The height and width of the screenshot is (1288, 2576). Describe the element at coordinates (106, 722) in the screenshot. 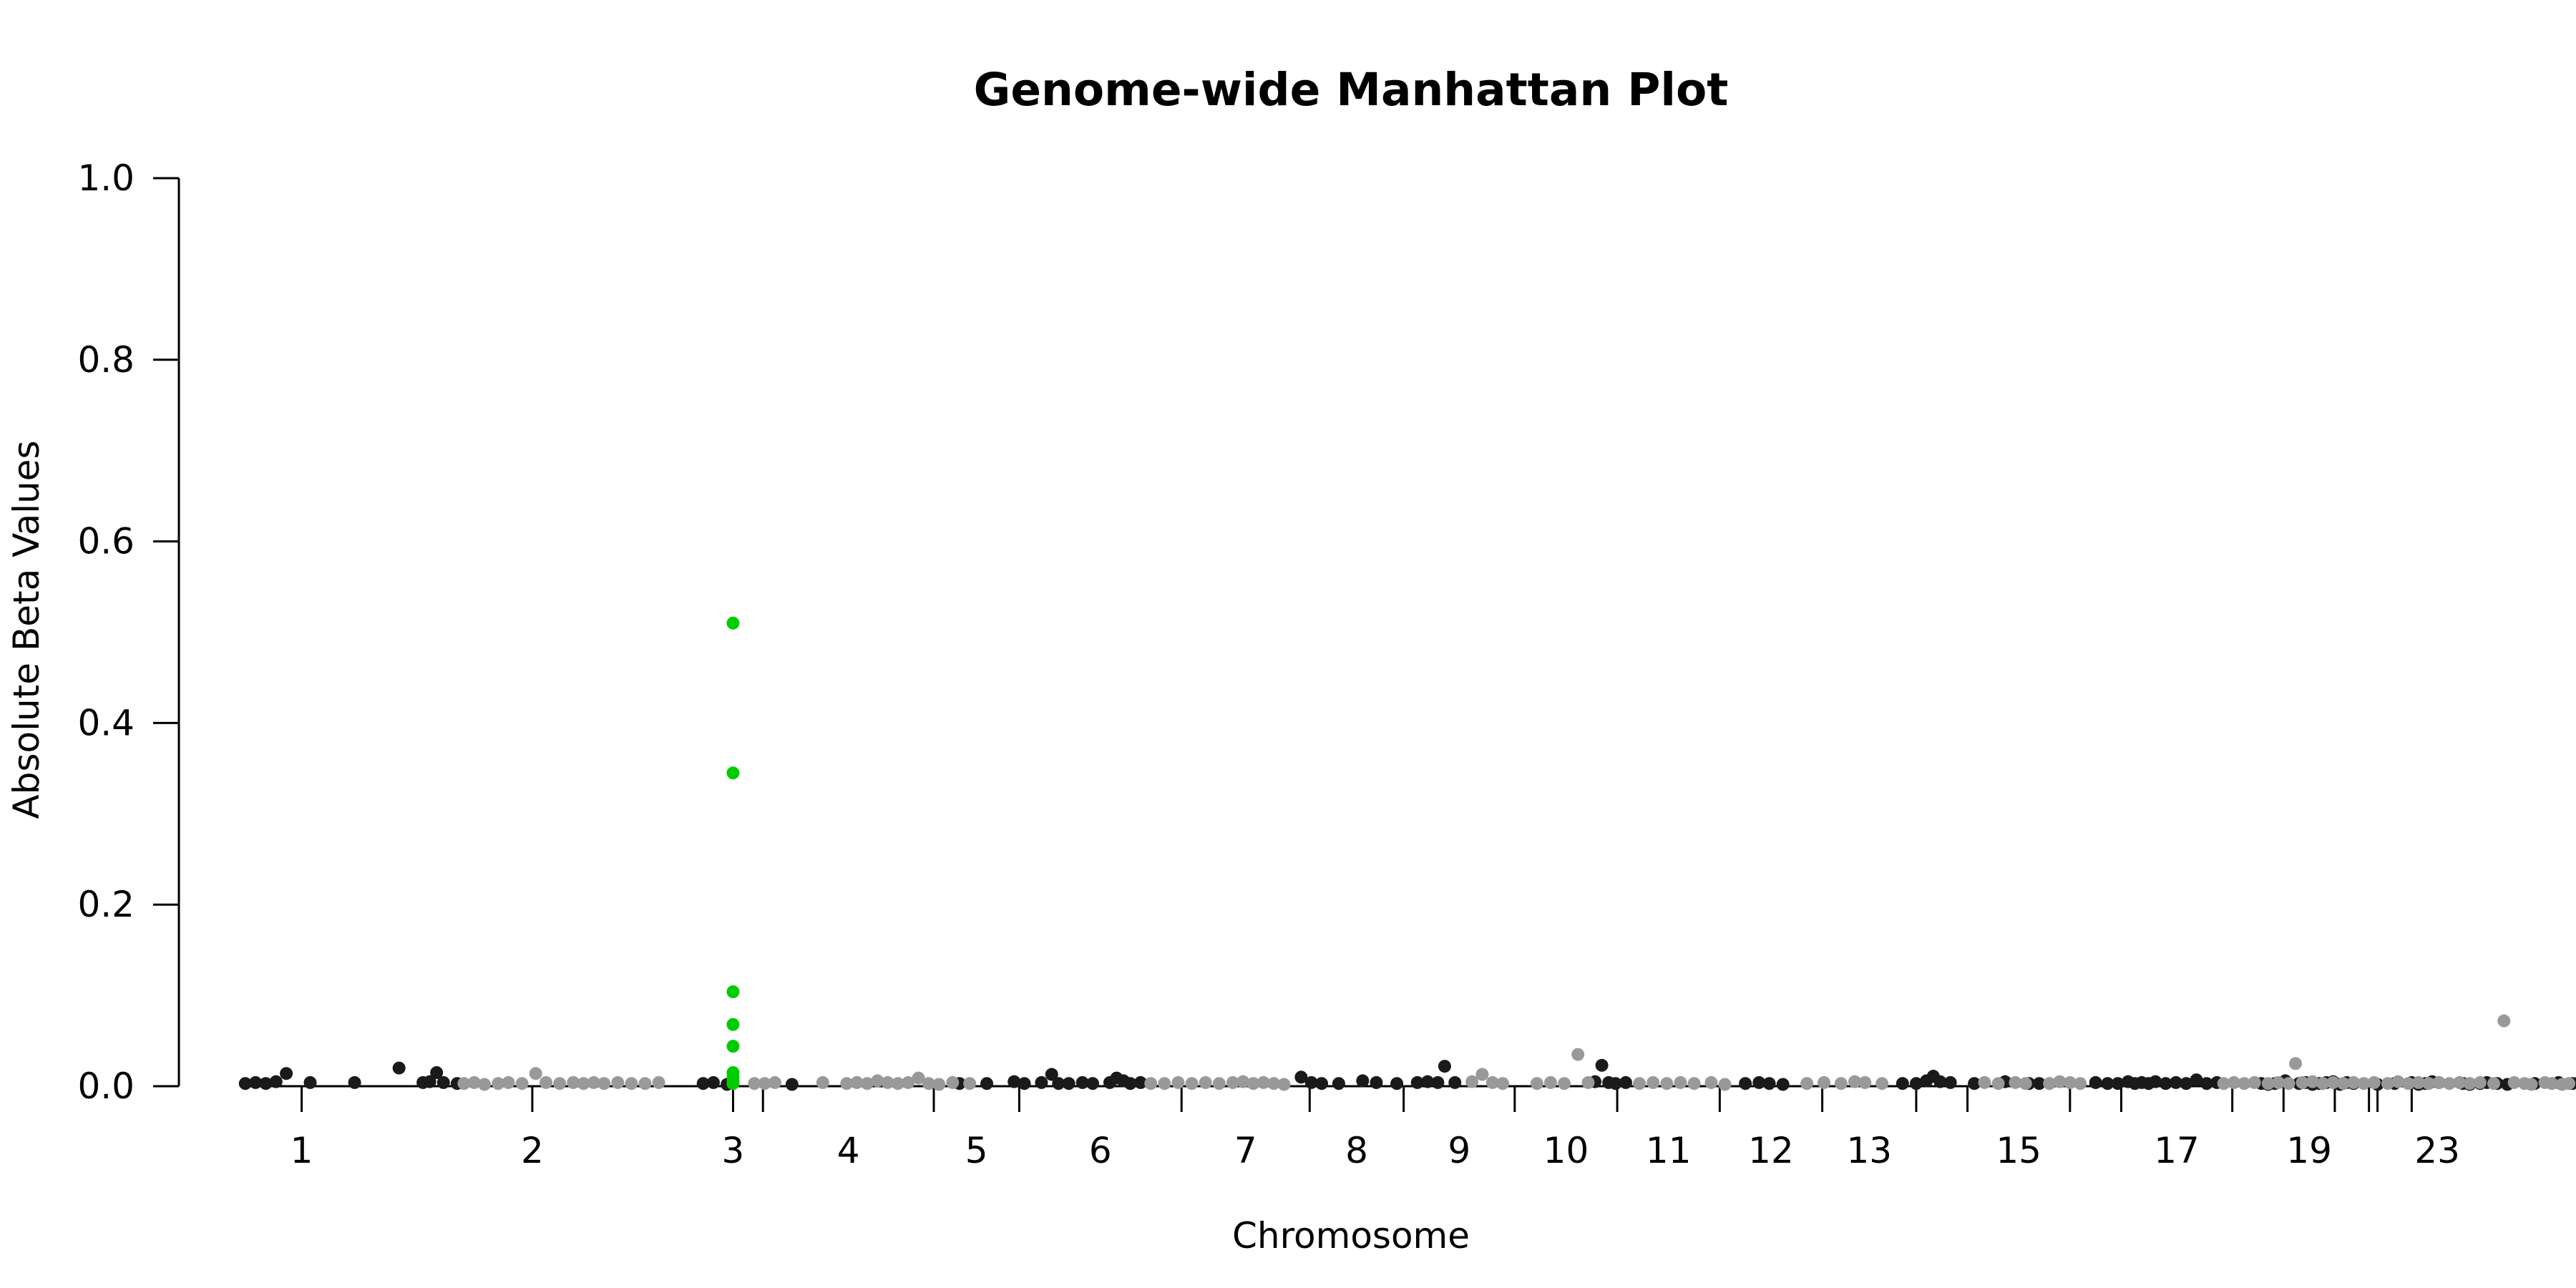

I see `y-tick-label: 0.4` at that location.